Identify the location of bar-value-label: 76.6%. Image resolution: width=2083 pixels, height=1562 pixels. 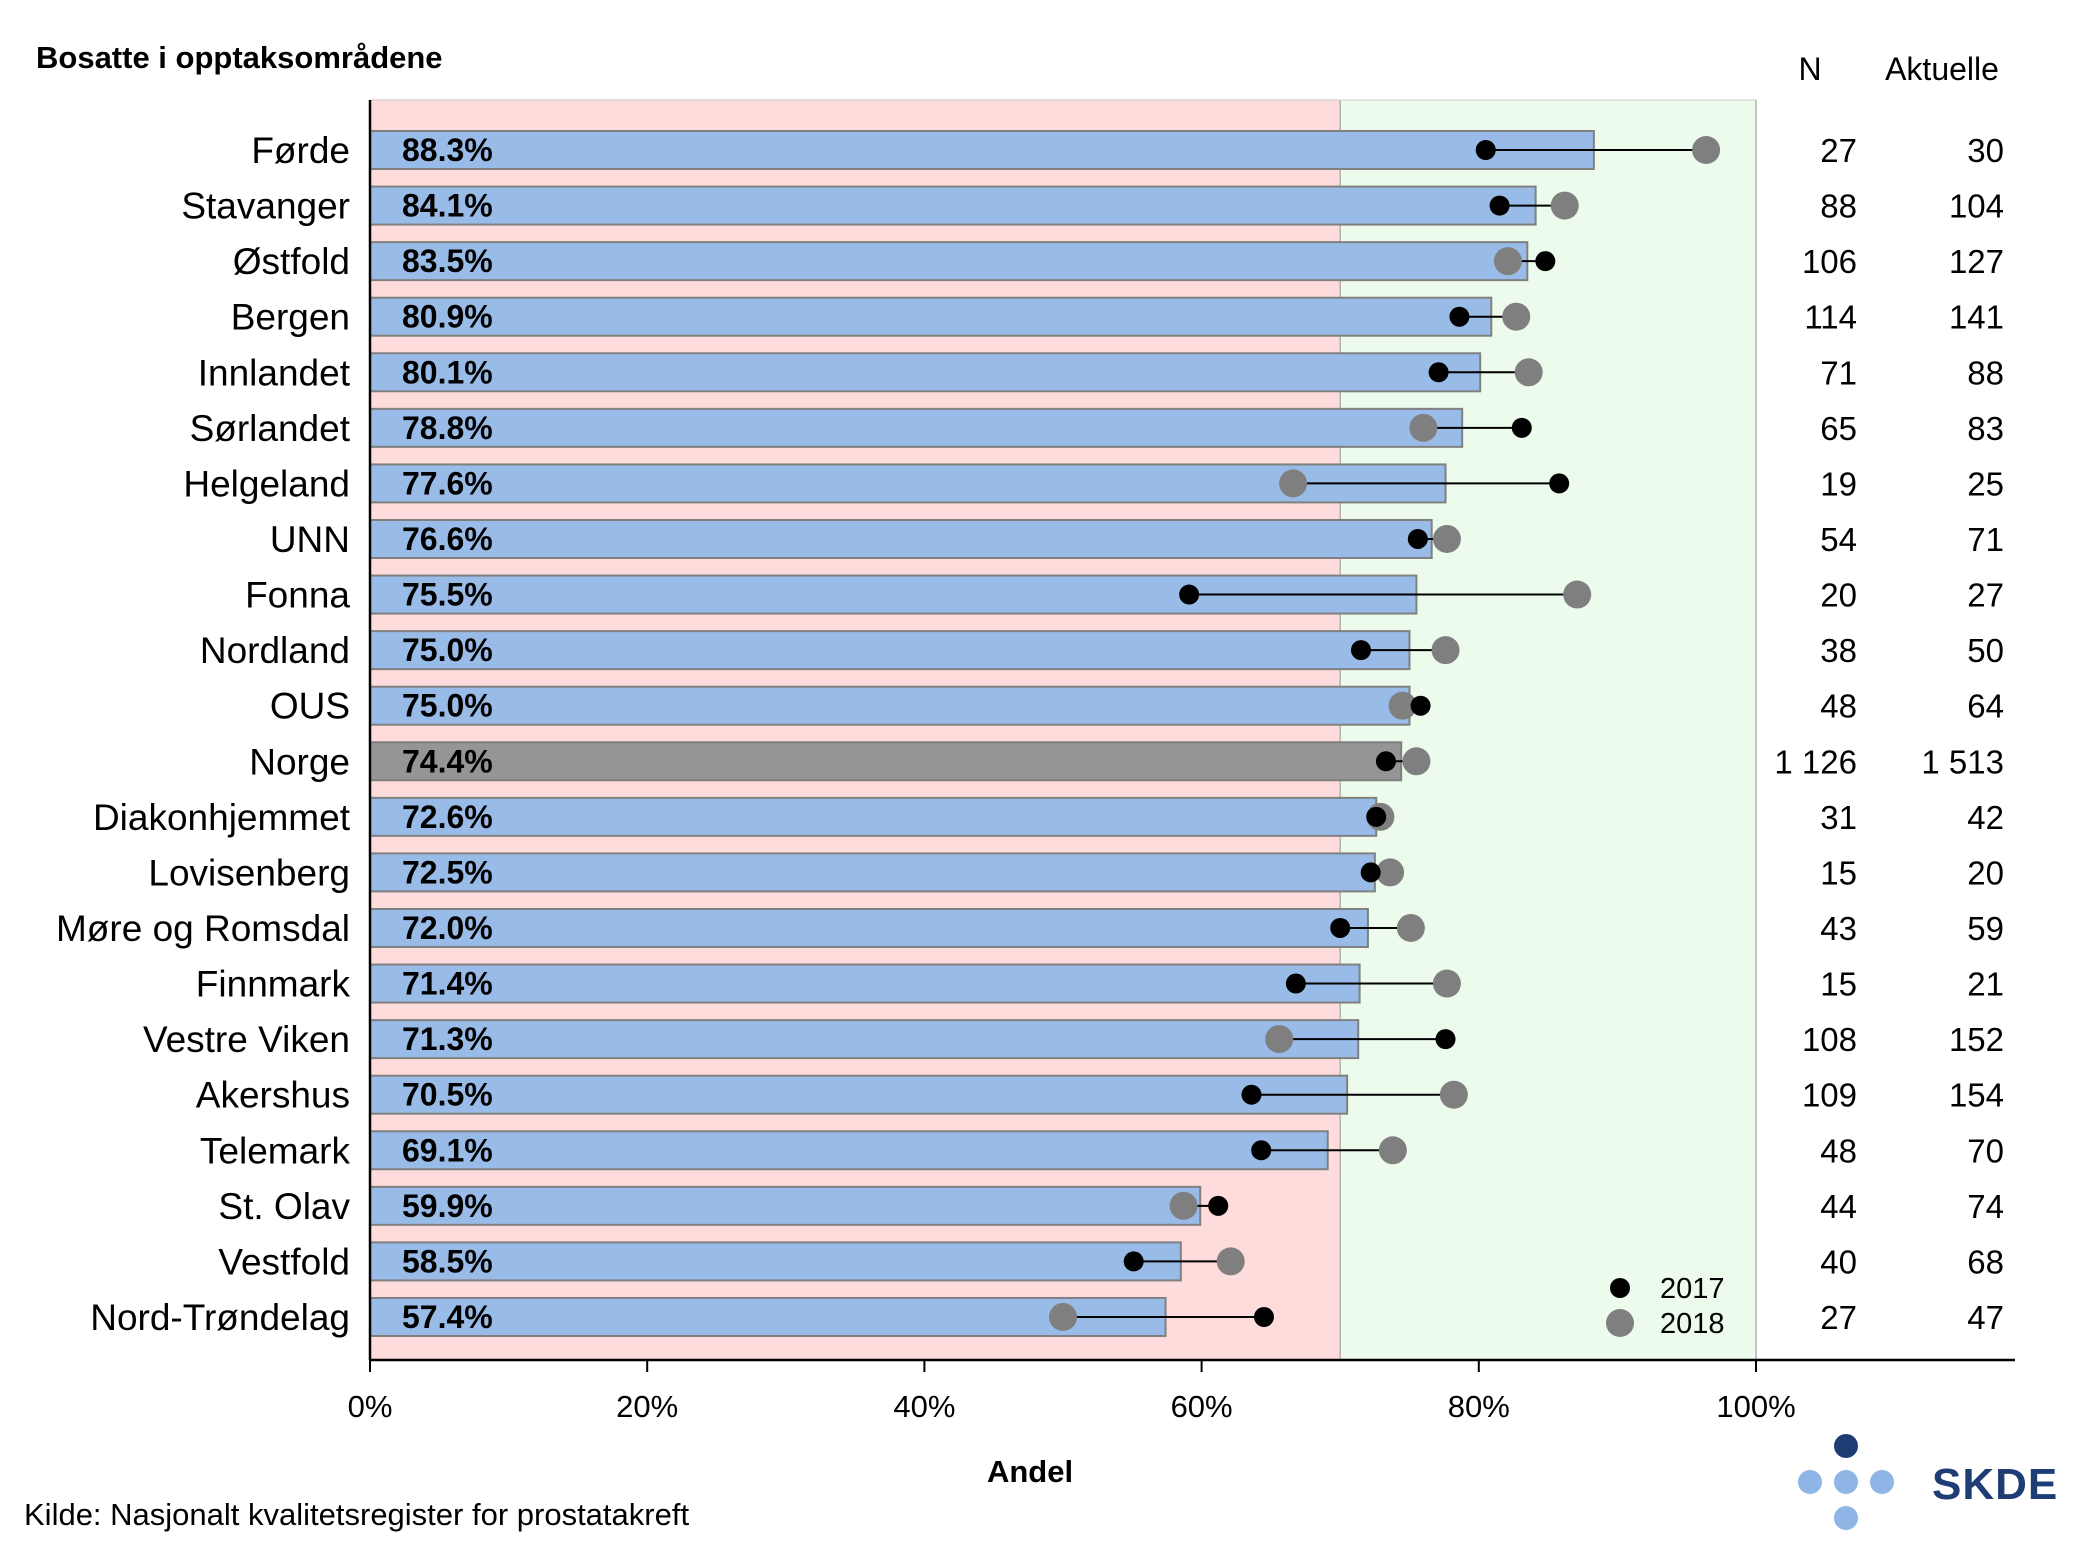
(447, 539).